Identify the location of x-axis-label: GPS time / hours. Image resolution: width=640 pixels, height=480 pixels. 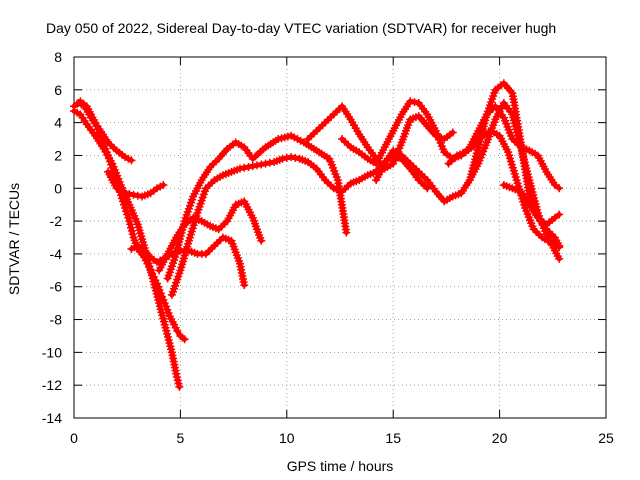
(340, 466).